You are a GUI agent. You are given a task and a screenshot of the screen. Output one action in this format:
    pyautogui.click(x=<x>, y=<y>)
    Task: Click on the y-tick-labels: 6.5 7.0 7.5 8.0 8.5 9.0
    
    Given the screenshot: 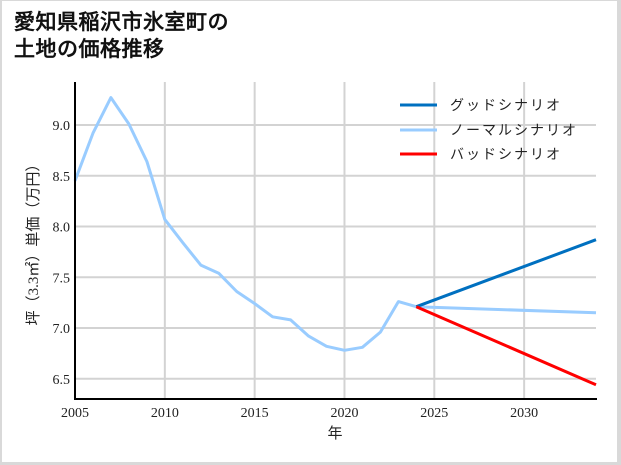 What is the action you would take?
    pyautogui.click(x=62, y=253)
    